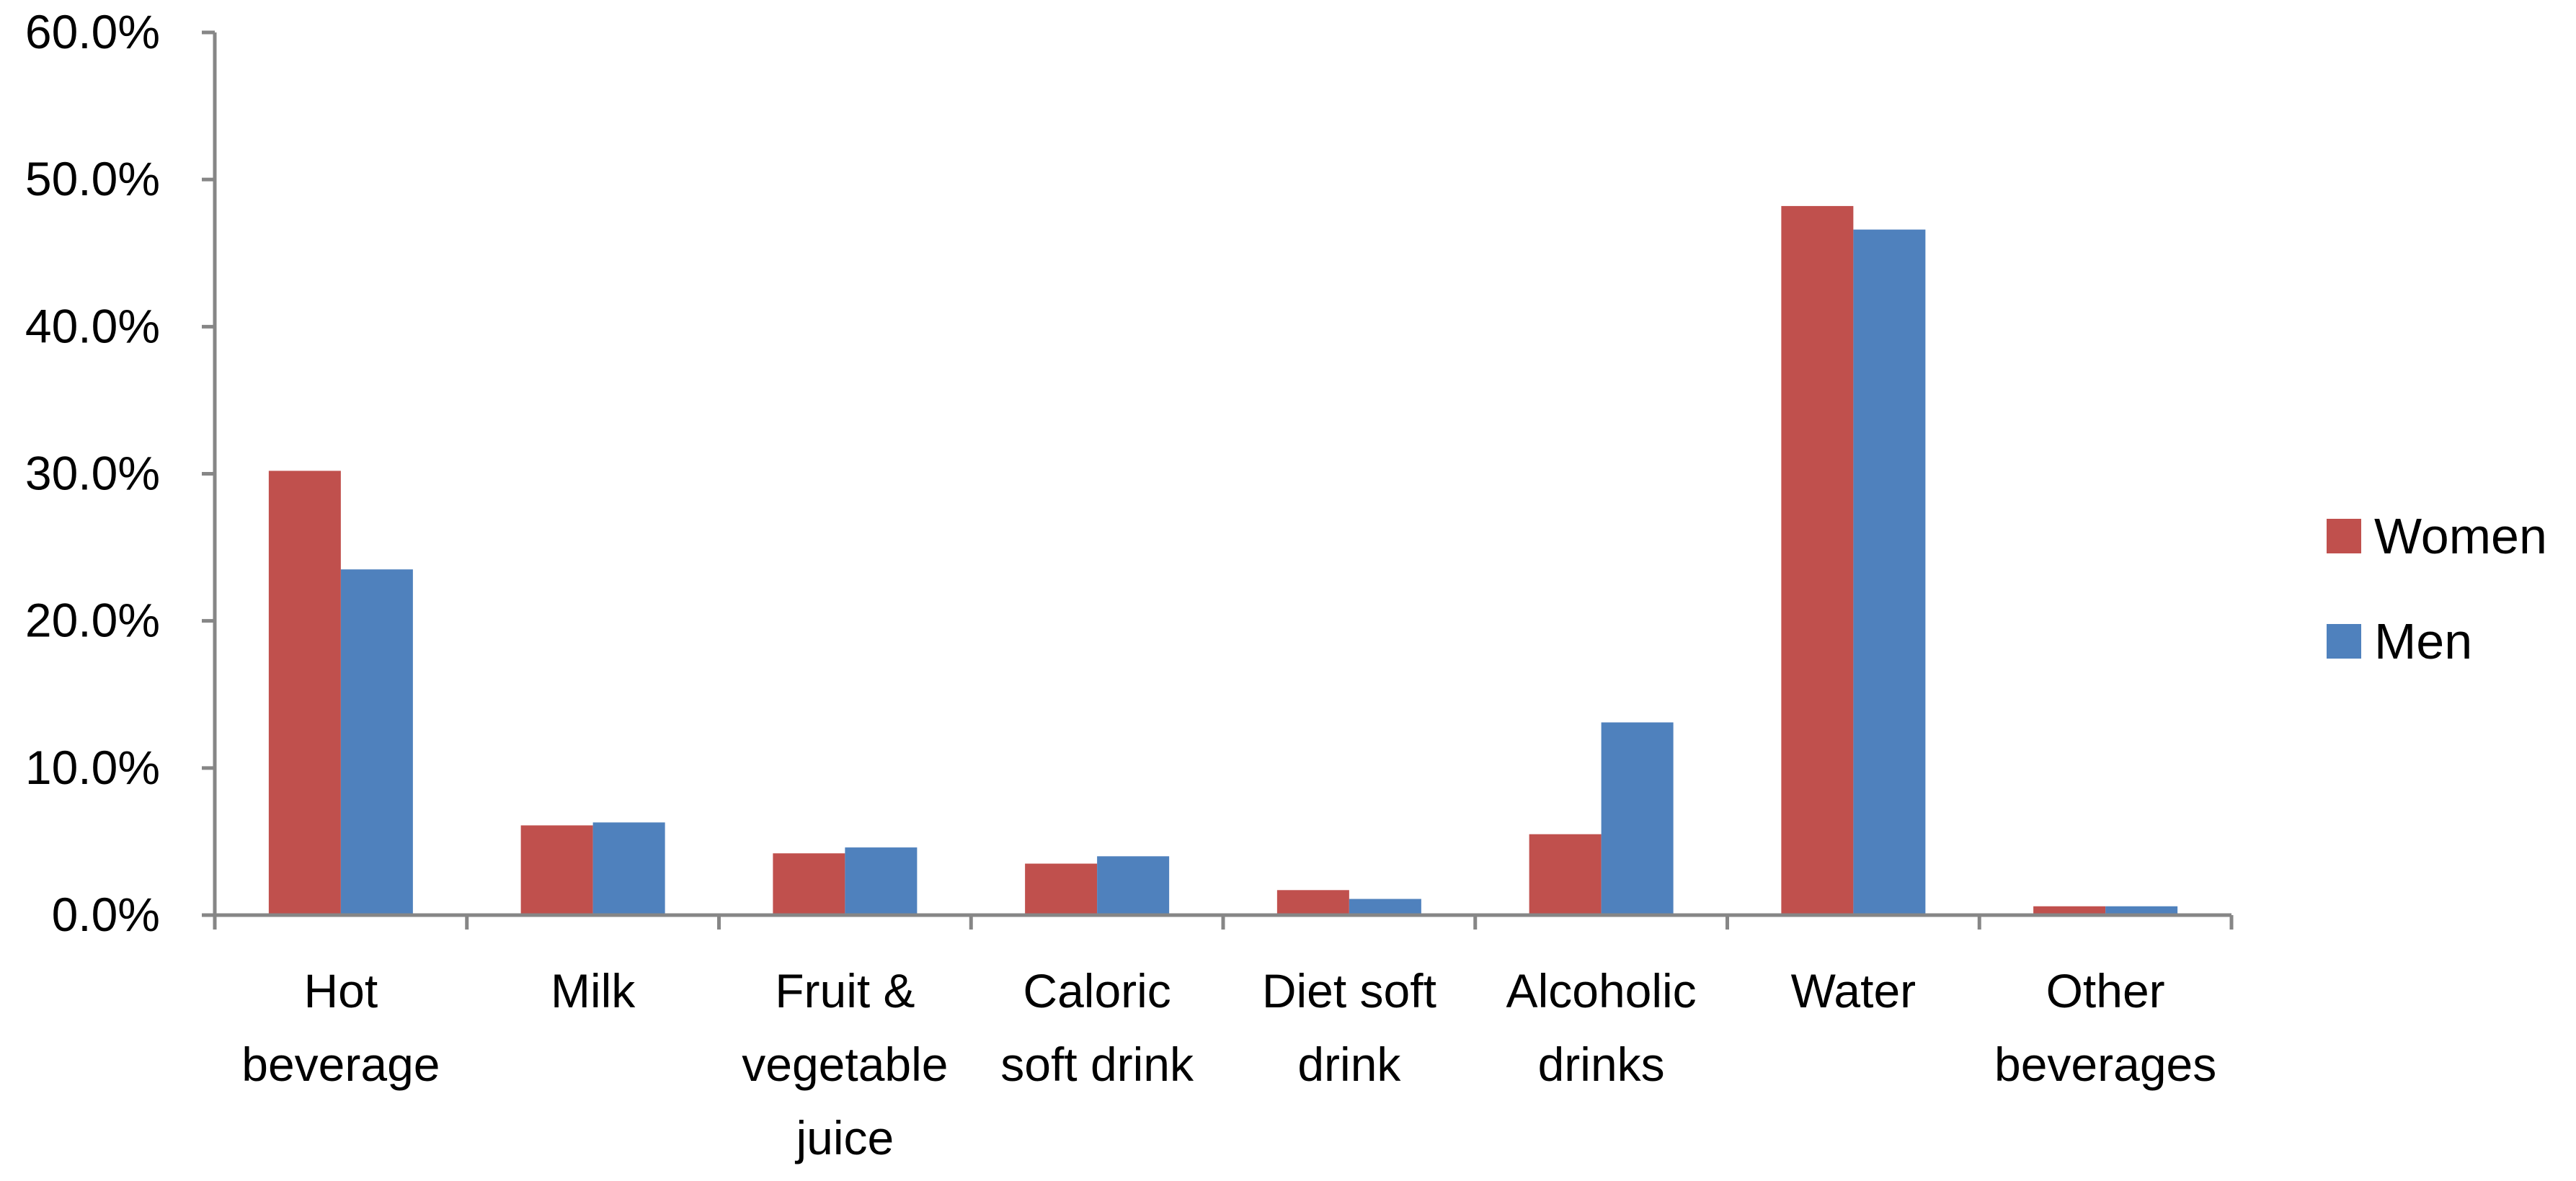 The image size is (2576, 1181). Describe the element at coordinates (2437, 588) in the screenshot. I see `legend: Women Men` at that location.